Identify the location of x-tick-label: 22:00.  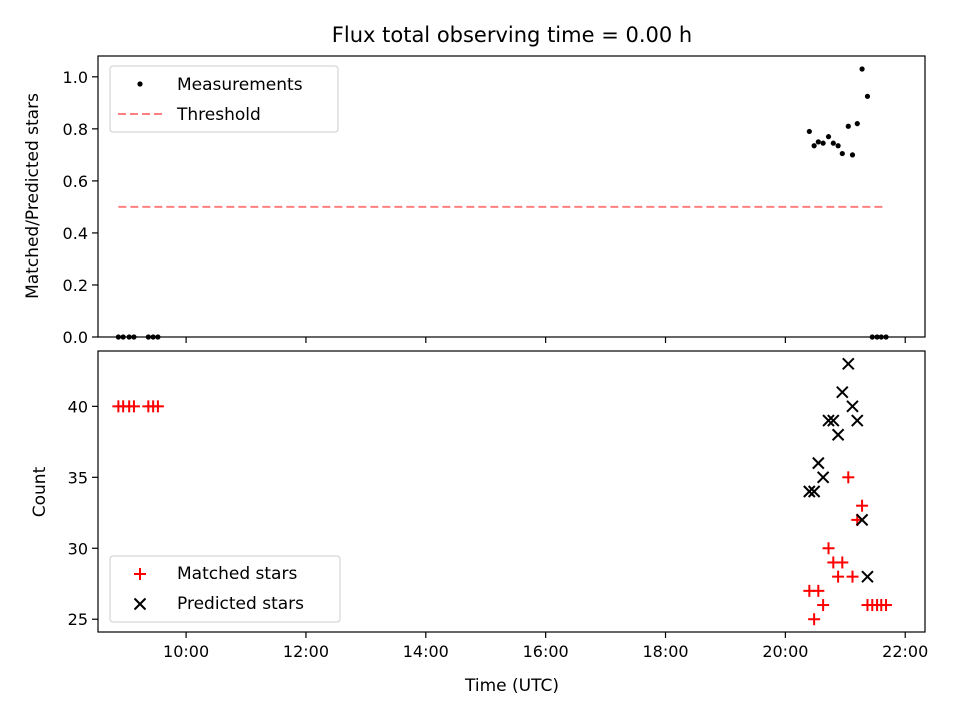
(905, 651).